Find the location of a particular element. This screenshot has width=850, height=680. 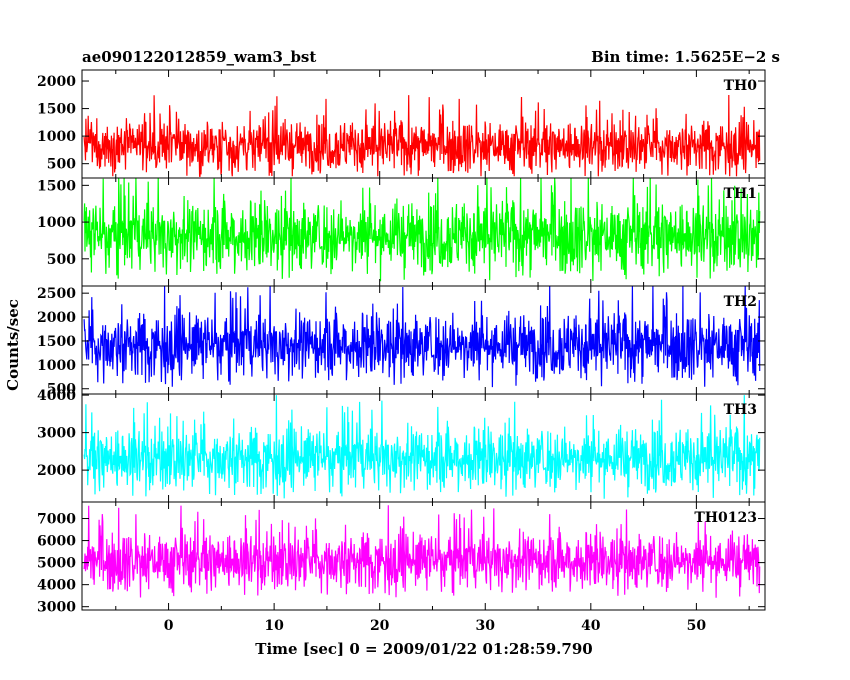

panel-th0123: 3000 4000 5000 6000 7000 TH0123 is located at coordinates (401, 558).